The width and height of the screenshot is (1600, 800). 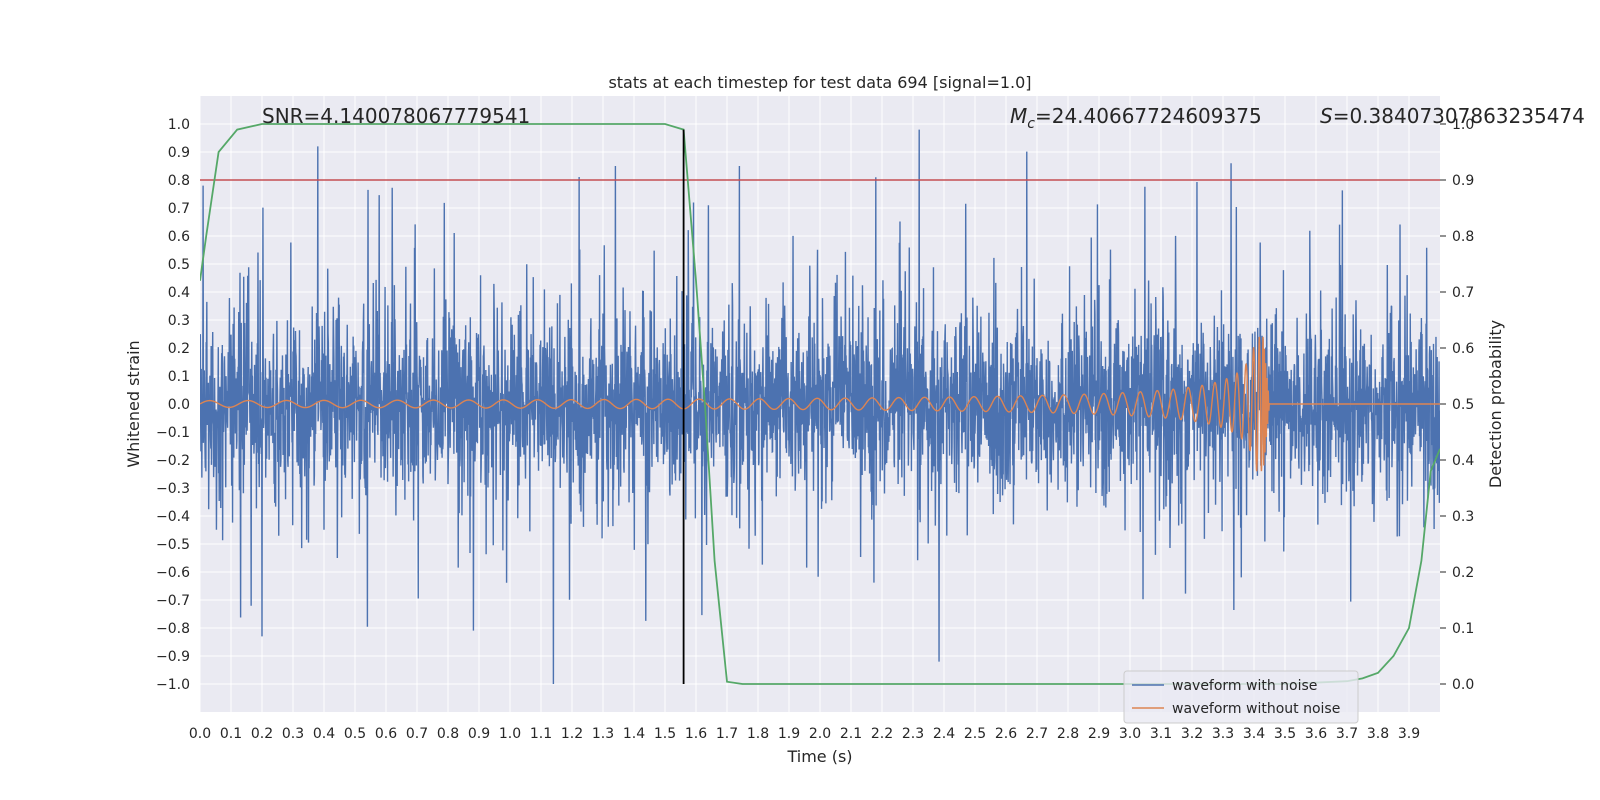 I want to click on y-left-tick-label: −0.7, so click(x=173, y=601).